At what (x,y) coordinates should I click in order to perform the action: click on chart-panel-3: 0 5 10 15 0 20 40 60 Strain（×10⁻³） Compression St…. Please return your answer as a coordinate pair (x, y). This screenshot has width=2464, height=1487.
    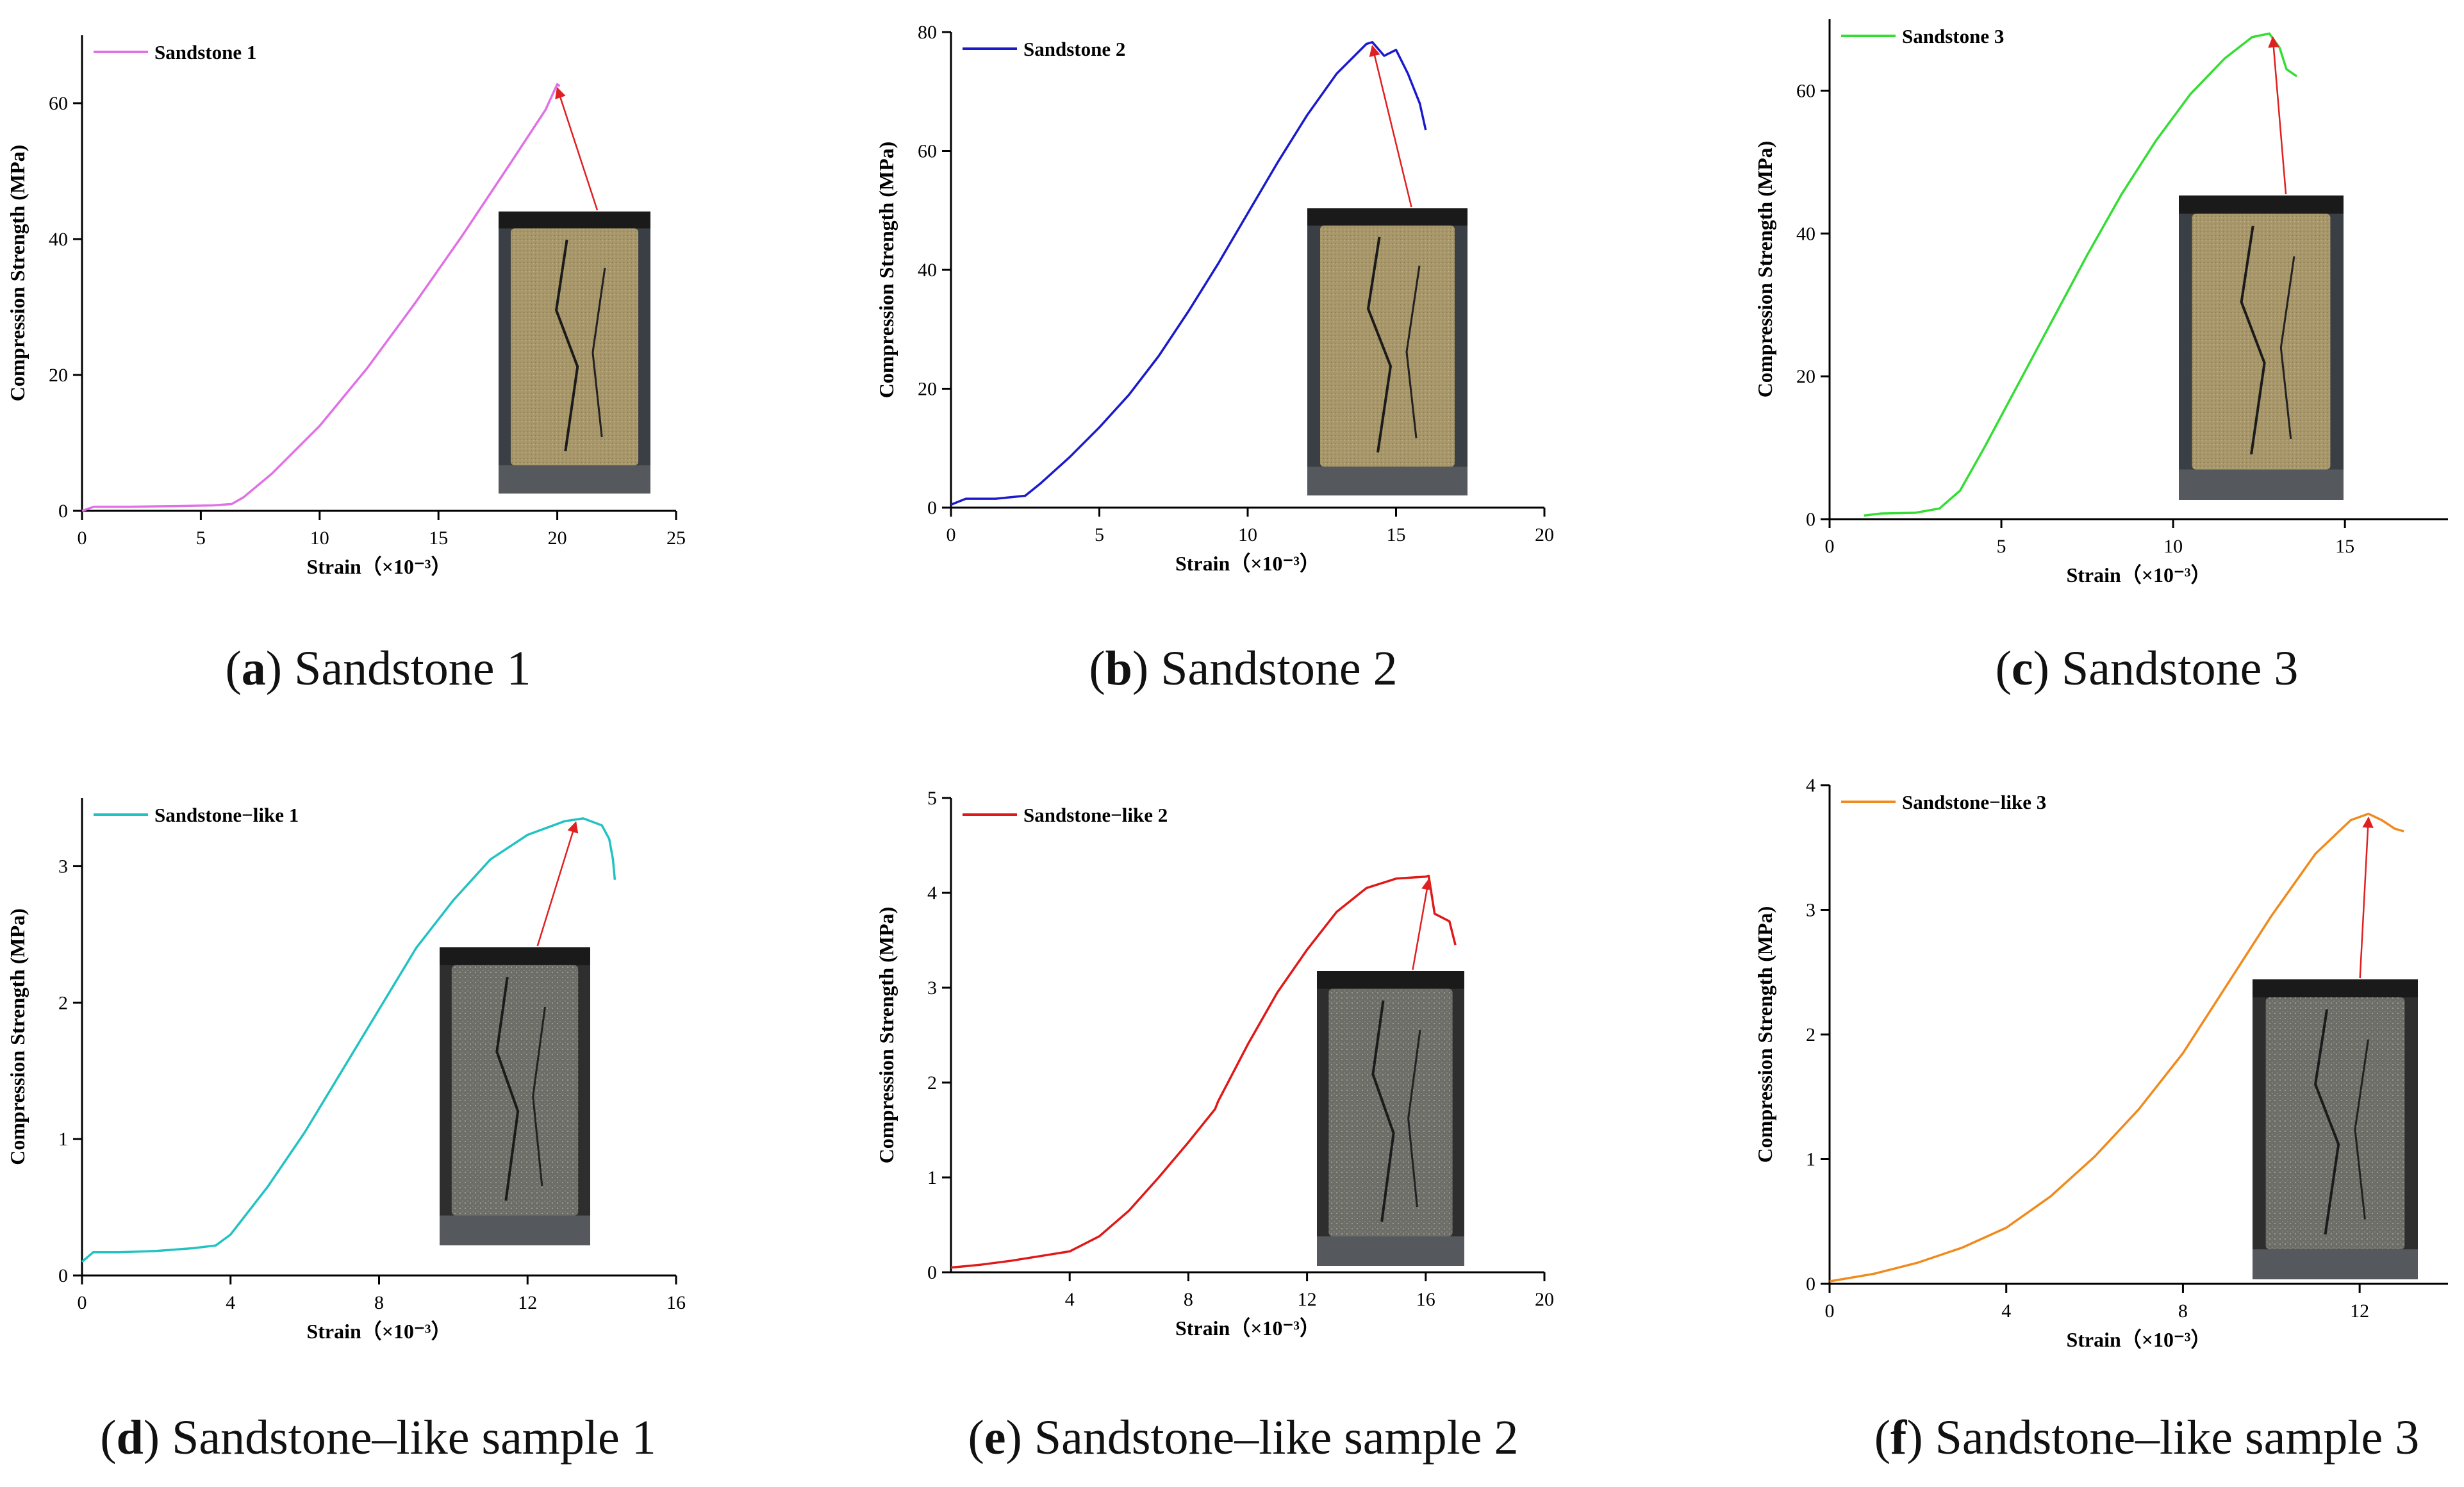
    Looking at the image, I should click on (2100, 302).